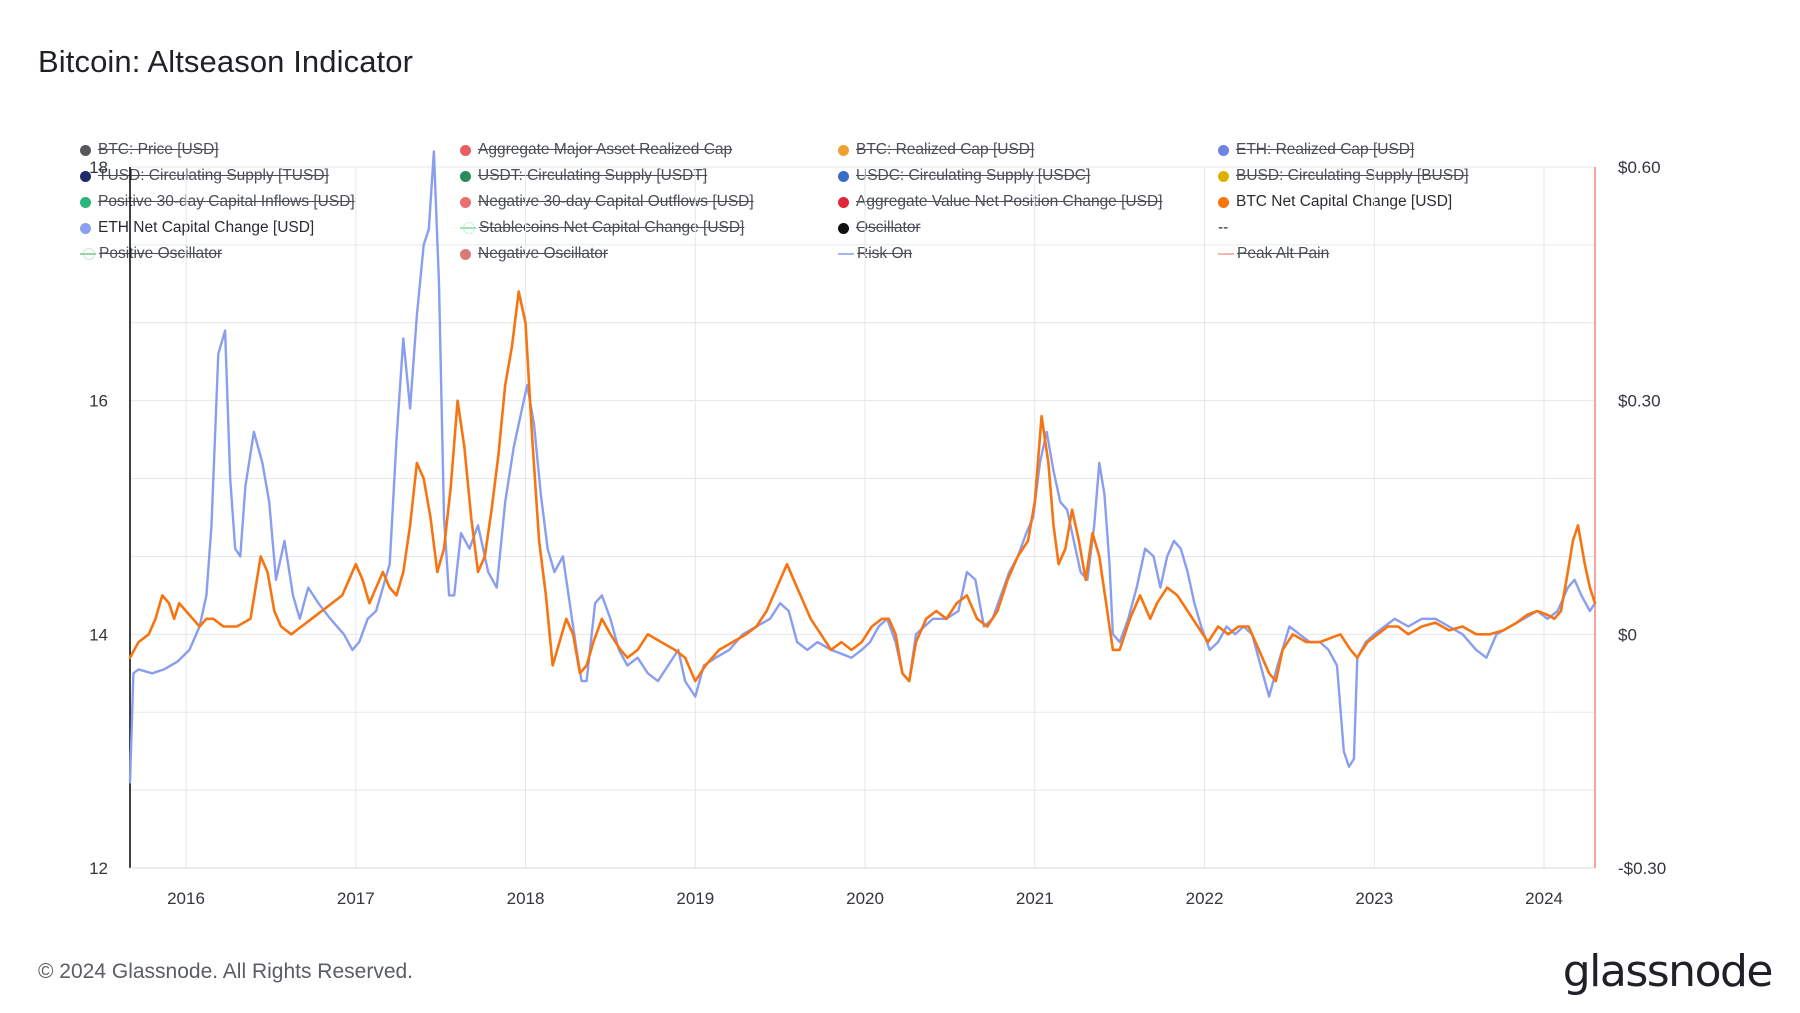  I want to click on legend-item-busd-circulating-supply-busd: BUSD: Circulating Supply [BUSD], so click(1343, 176).